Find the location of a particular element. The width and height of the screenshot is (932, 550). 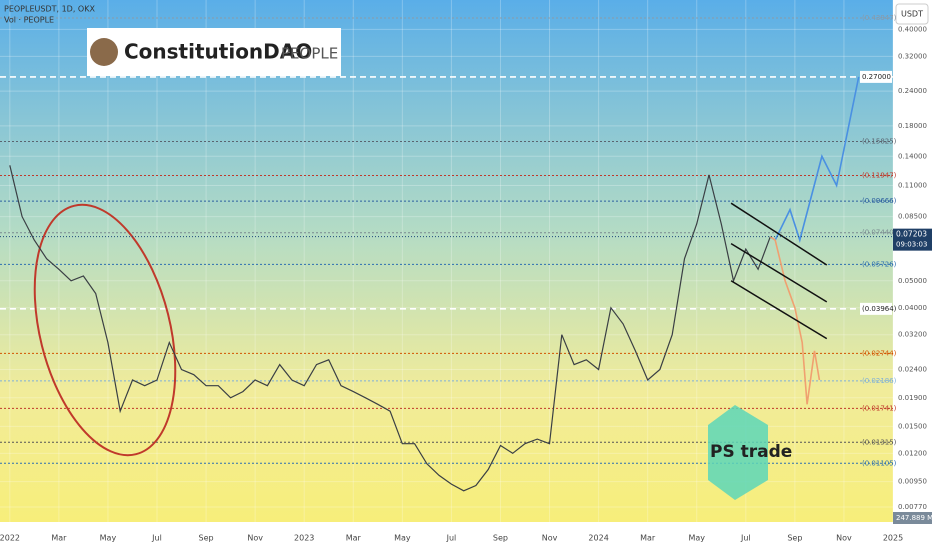

price-axis is located at coordinates (912, 275).